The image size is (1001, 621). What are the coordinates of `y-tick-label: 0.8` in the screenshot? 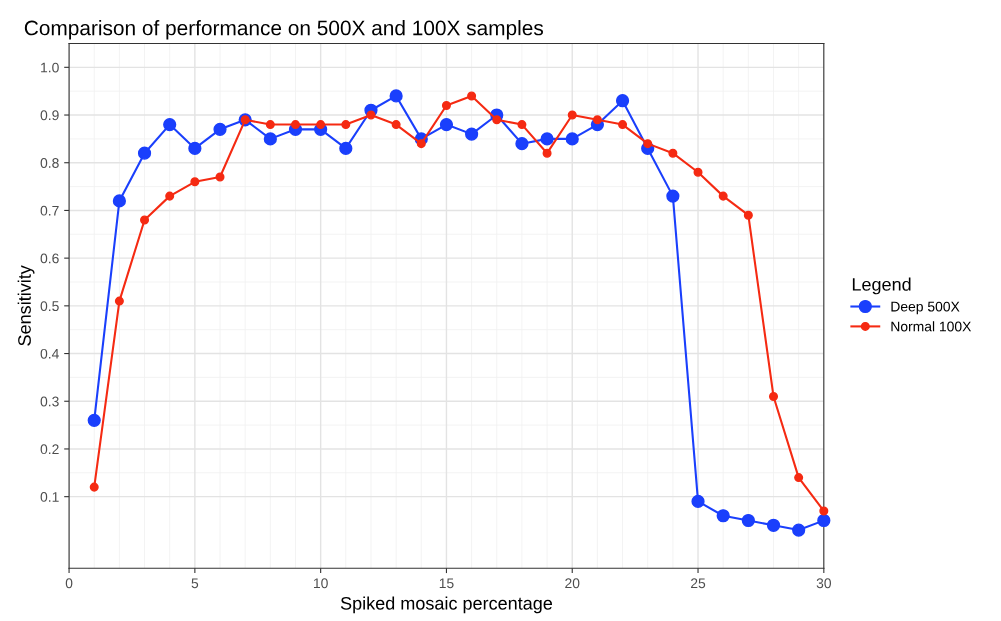 It's located at (49, 163).